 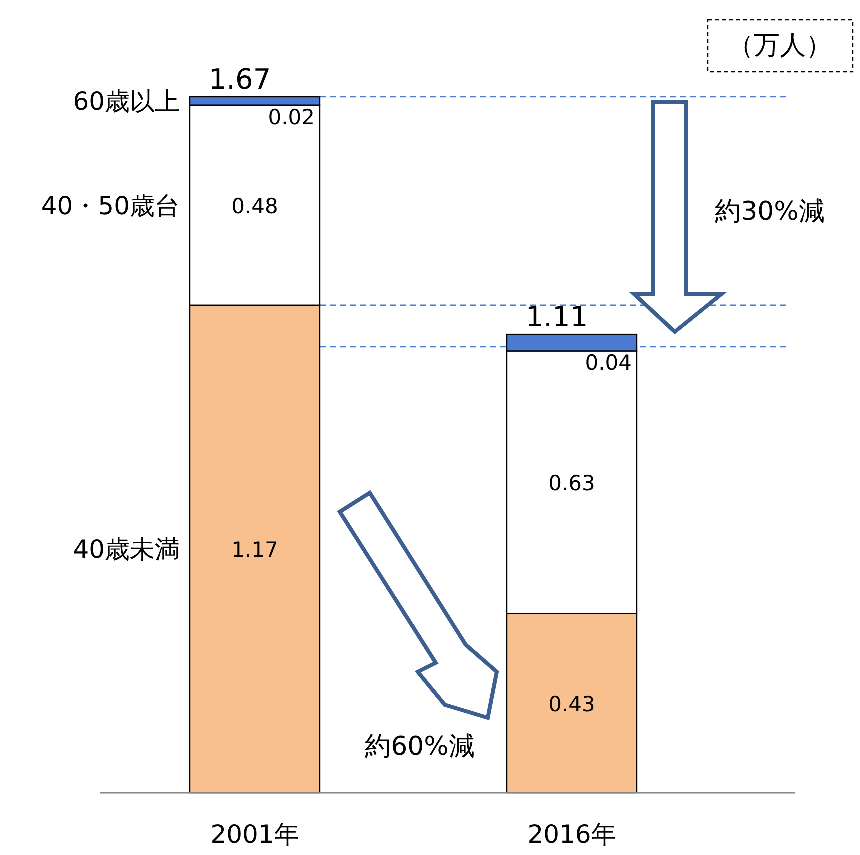 What do you see at coordinates (608, 363) in the screenshot?
I see `data-label: 0.04` at bounding box center [608, 363].